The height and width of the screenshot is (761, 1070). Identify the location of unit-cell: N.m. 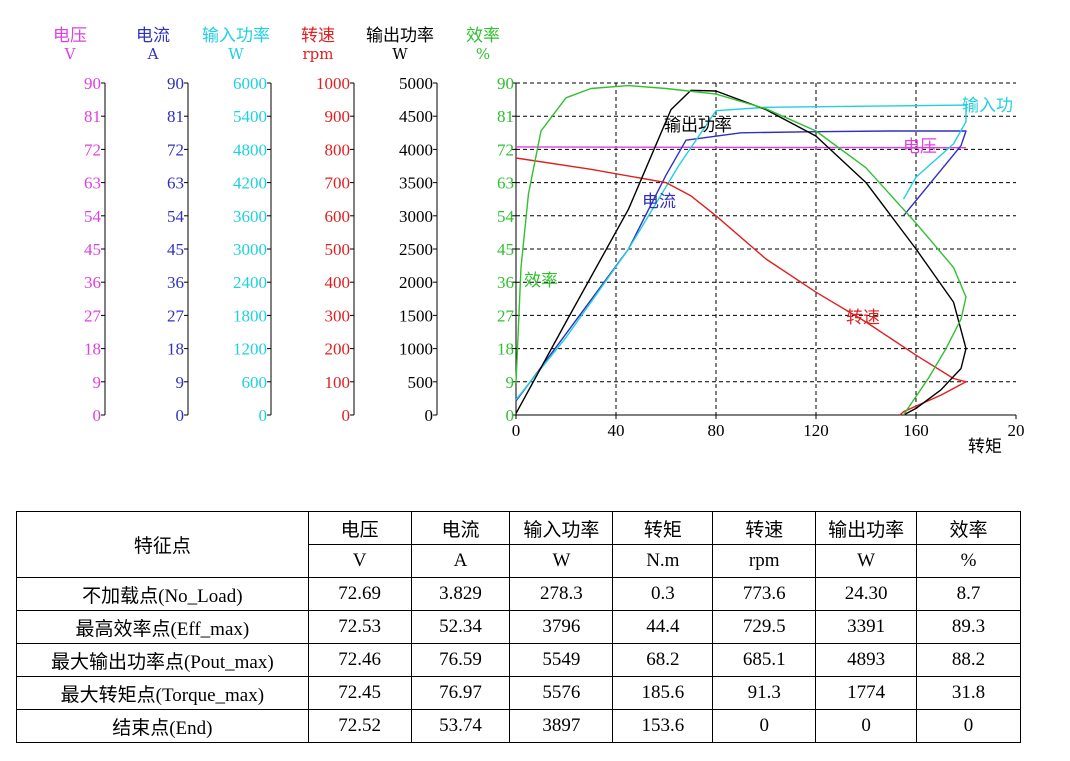
(663, 561).